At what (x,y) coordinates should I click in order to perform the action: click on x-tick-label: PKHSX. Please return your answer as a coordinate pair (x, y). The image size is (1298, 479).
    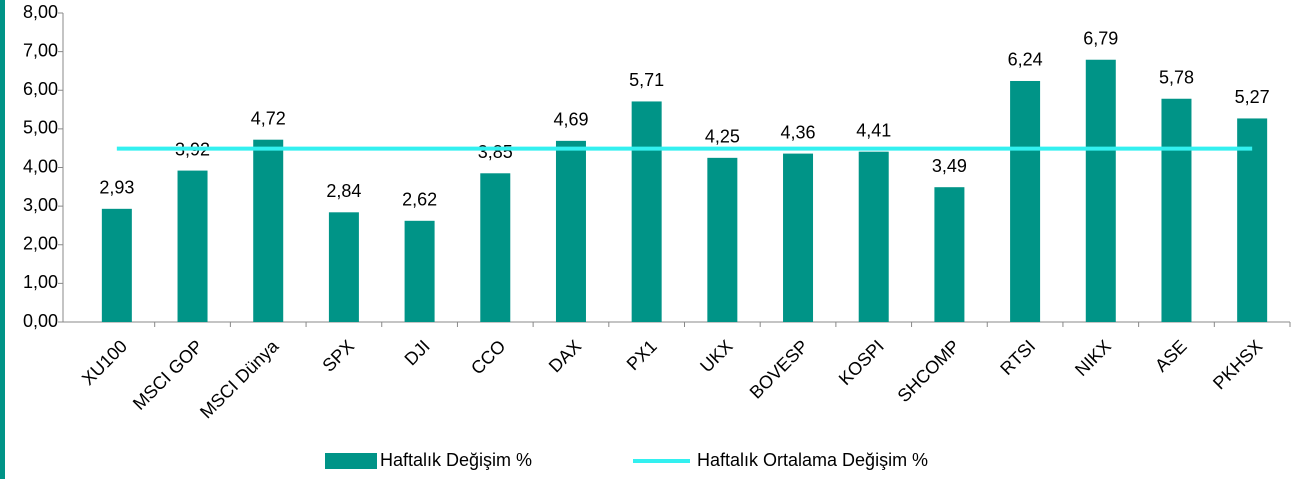
    Looking at the image, I should click on (1237, 364).